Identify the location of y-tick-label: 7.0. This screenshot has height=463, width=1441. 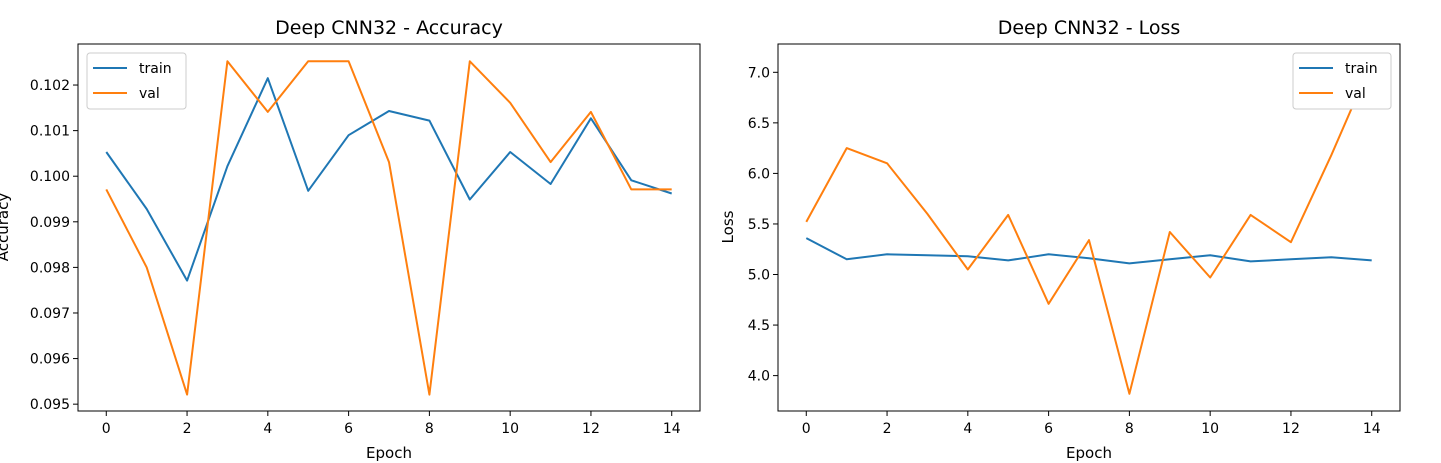
(759, 73).